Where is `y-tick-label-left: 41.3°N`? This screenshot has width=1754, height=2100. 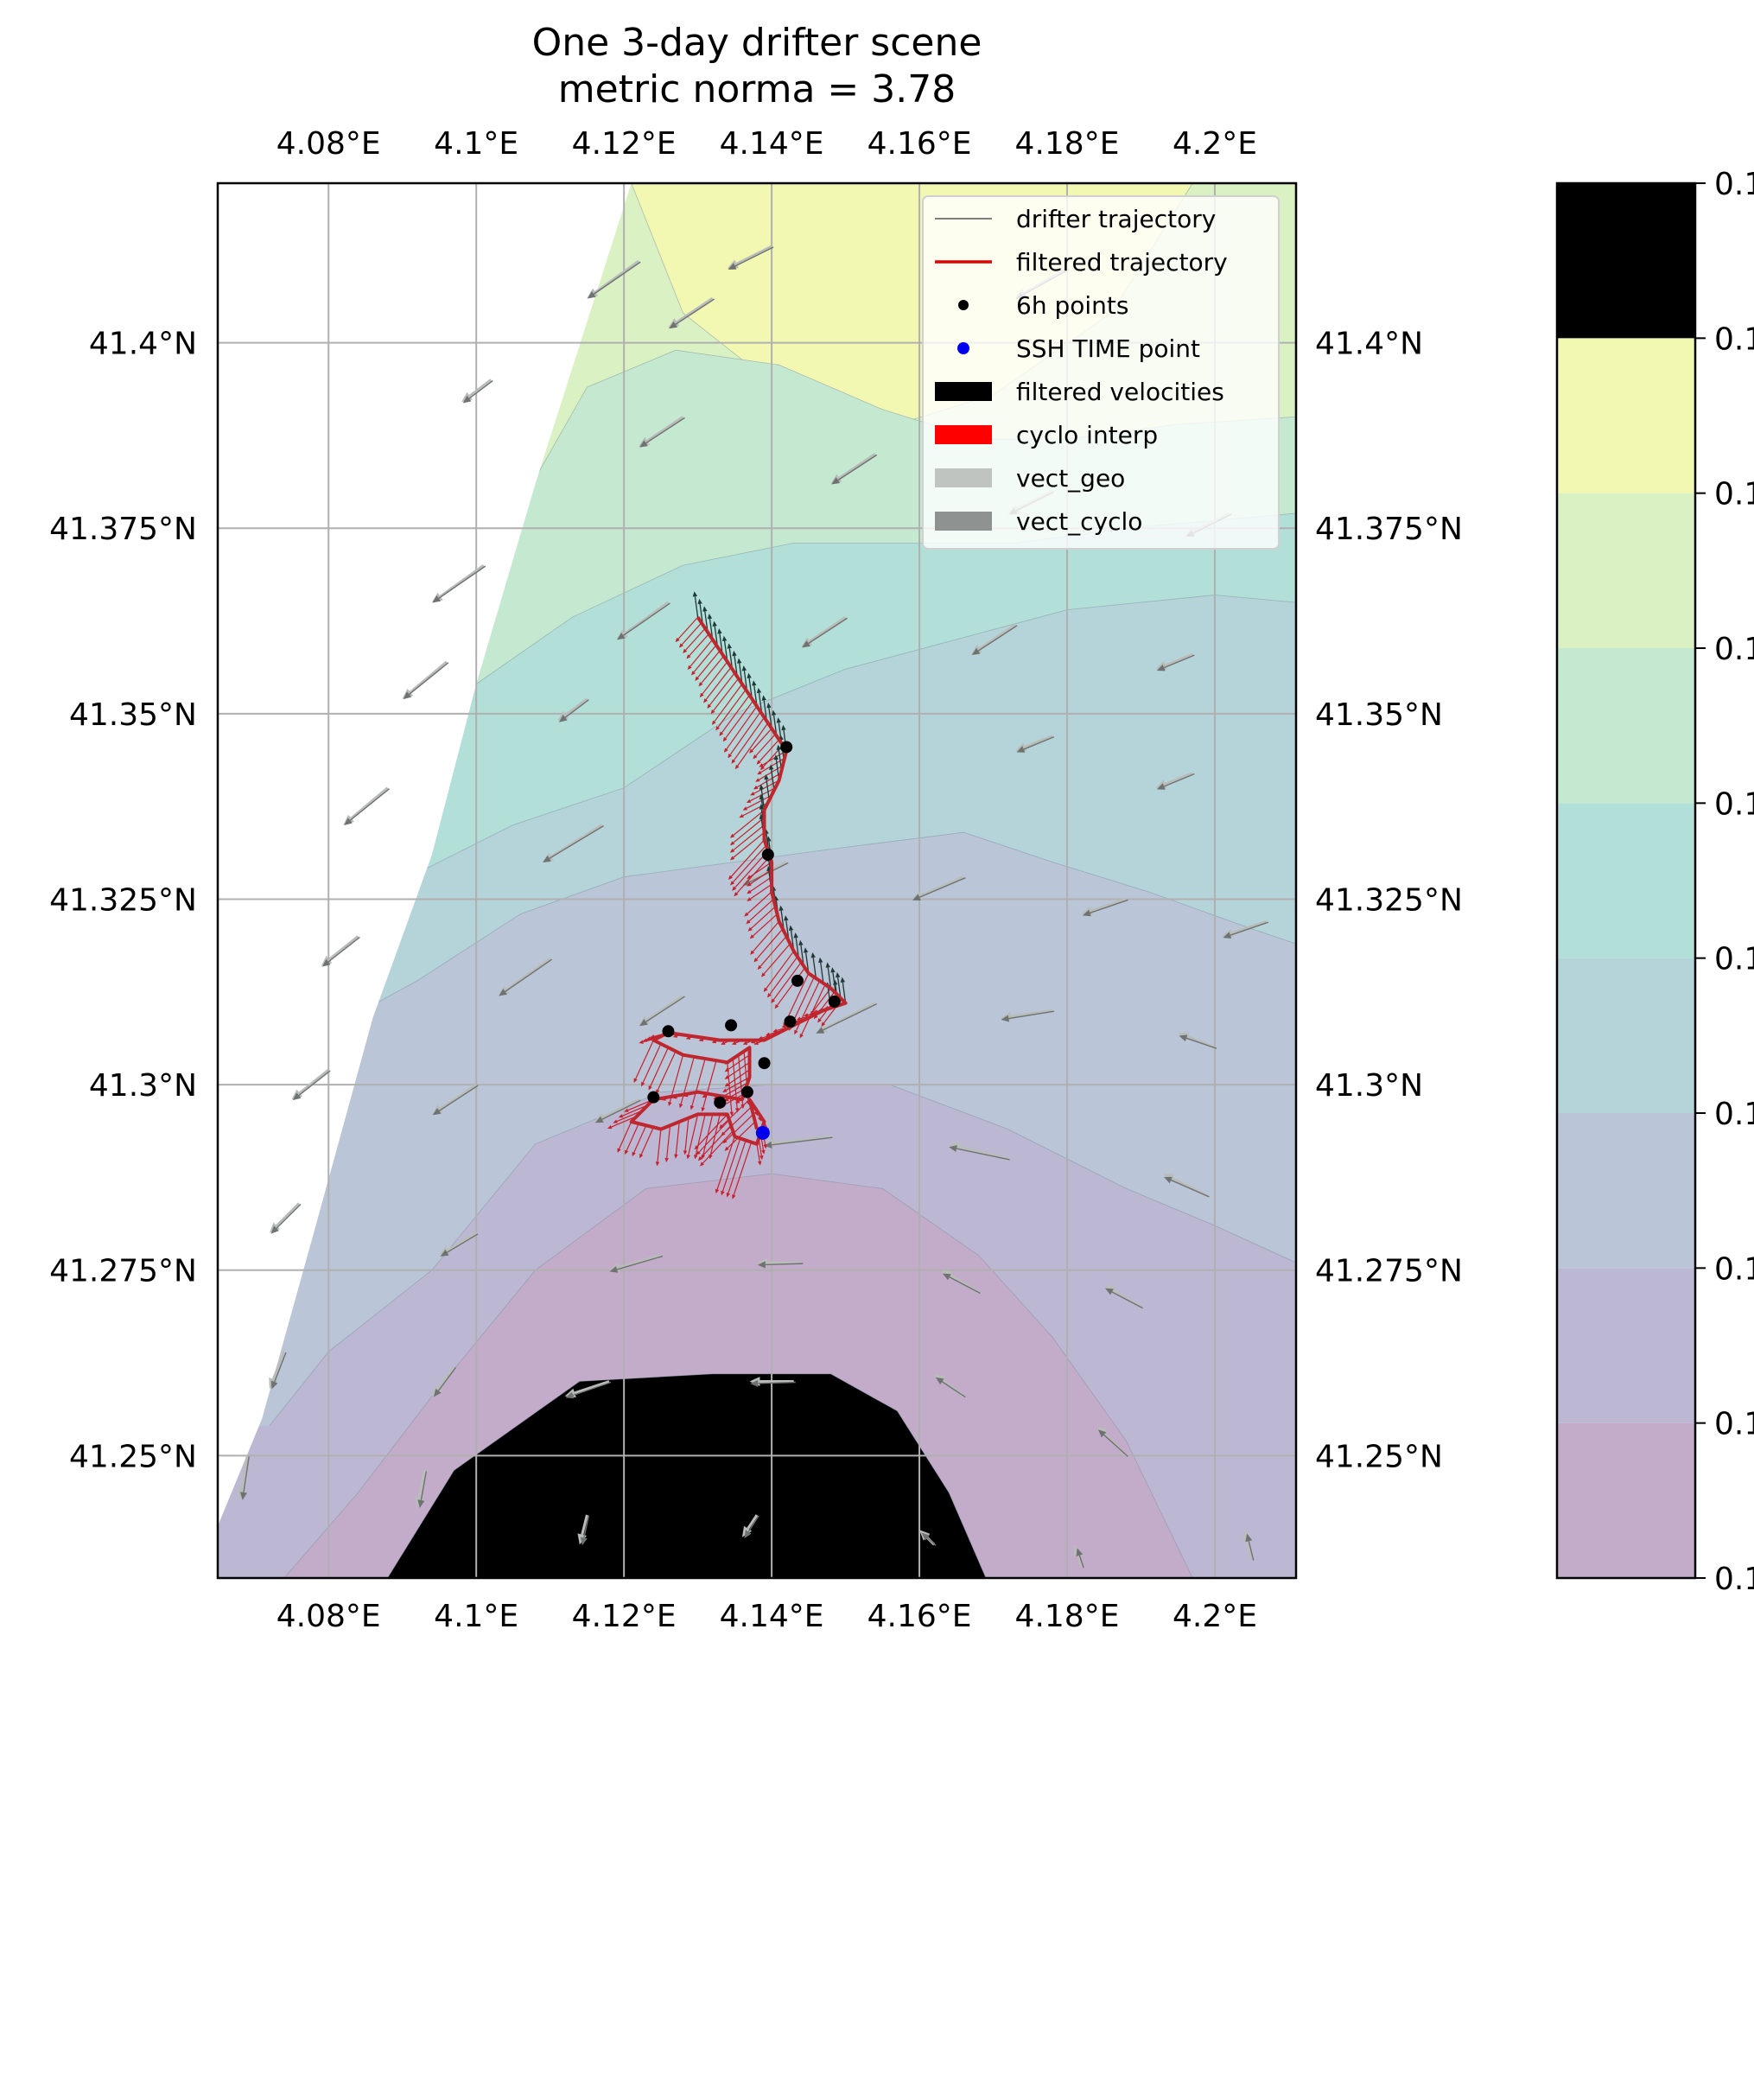
y-tick-label-left: 41.3°N is located at coordinates (143, 1086).